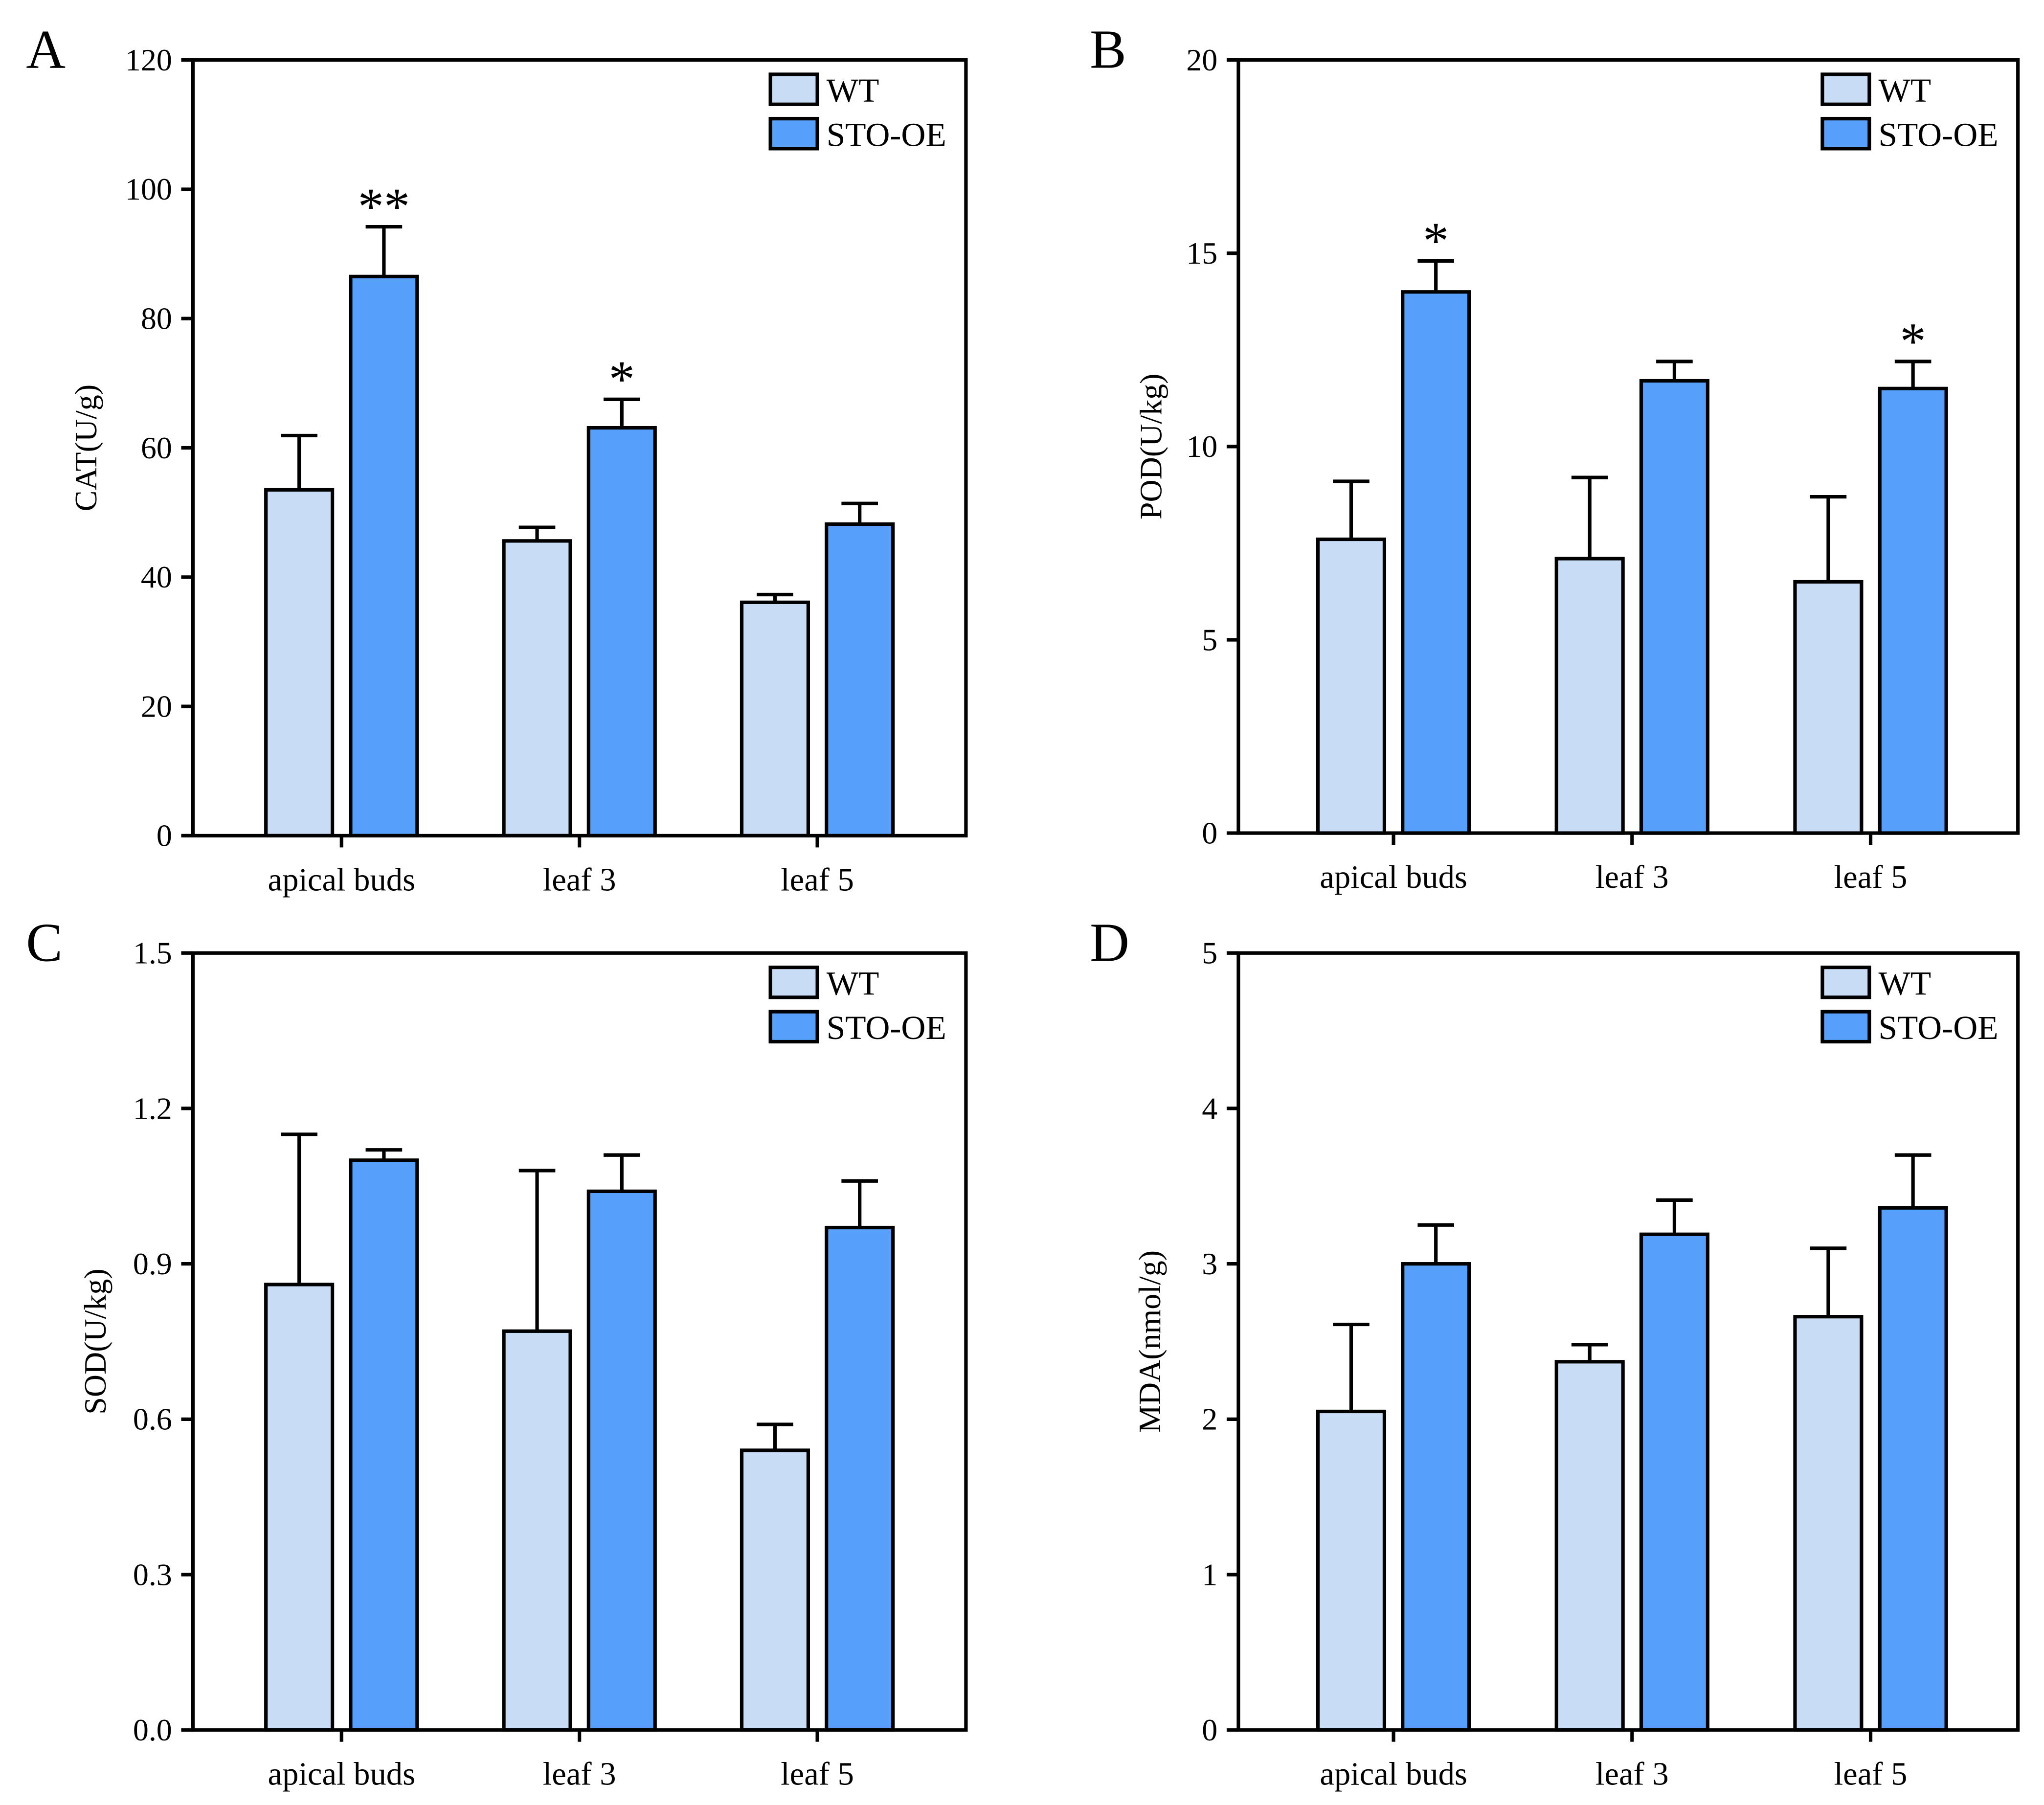 The width and height of the screenshot is (2044, 1805). What do you see at coordinates (152, 1263) in the screenshot?
I see `y-tick-label: 0.9` at bounding box center [152, 1263].